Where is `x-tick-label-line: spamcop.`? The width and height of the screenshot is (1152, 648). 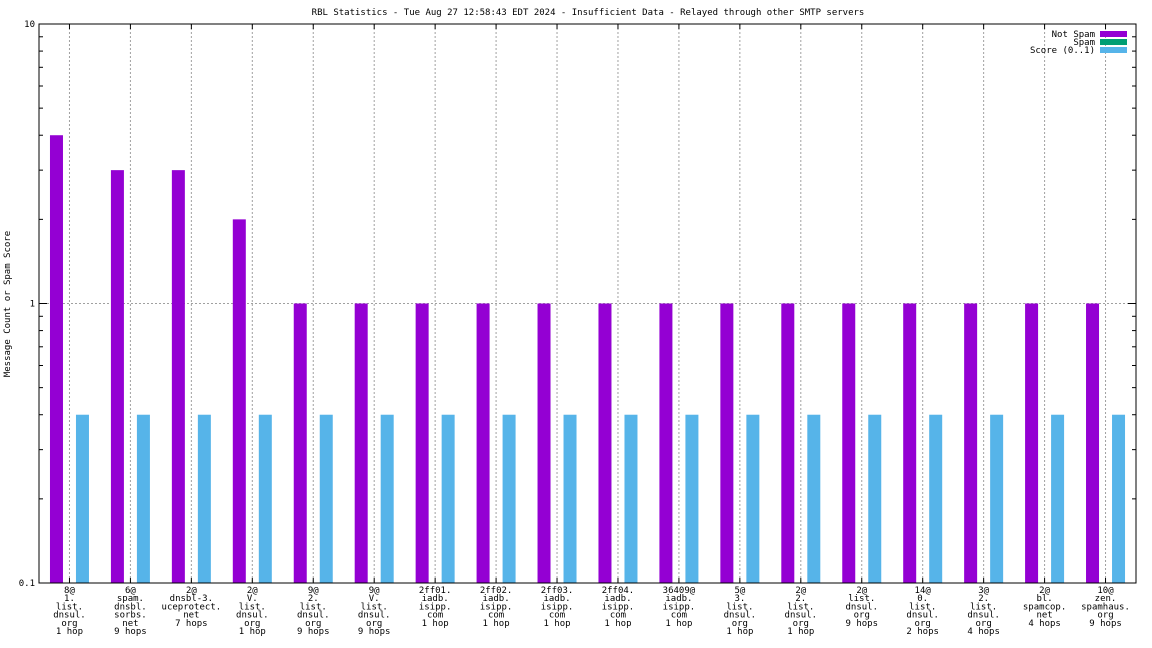
x-tick-label-line: spamcop. is located at coordinates (1044, 607).